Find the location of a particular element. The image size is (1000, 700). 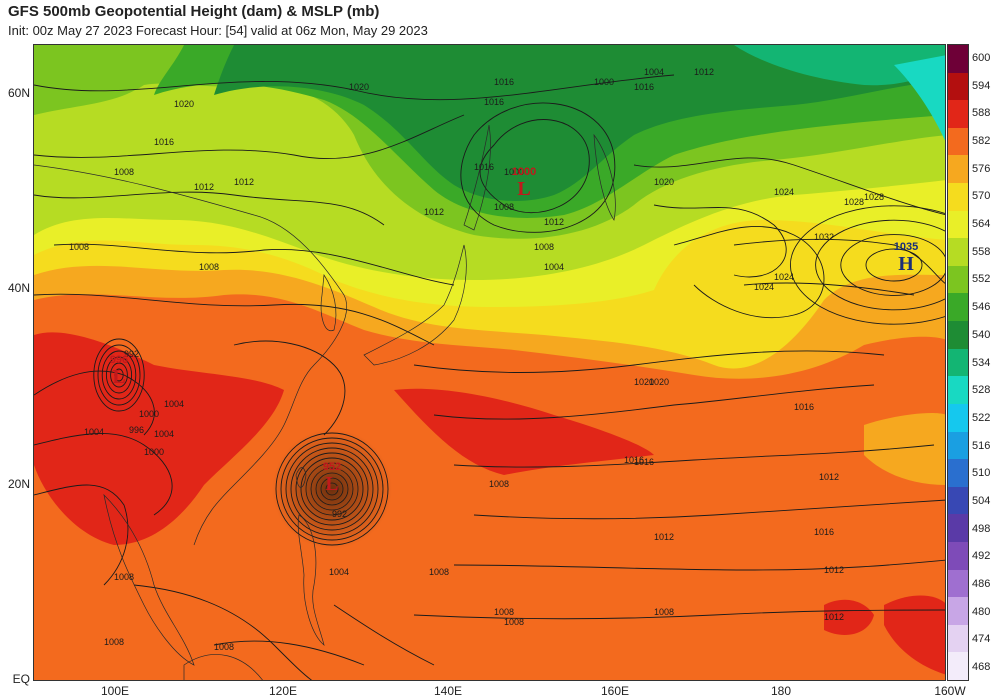

colorbar-level-label: 588 is located at coordinates (981, 113).